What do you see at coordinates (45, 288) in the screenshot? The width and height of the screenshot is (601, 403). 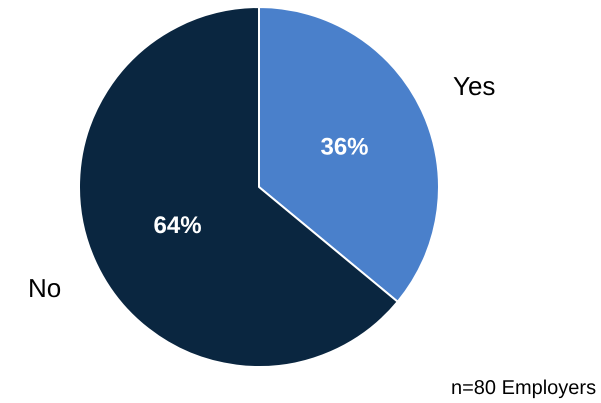 I see `slice-label: No` at bounding box center [45, 288].